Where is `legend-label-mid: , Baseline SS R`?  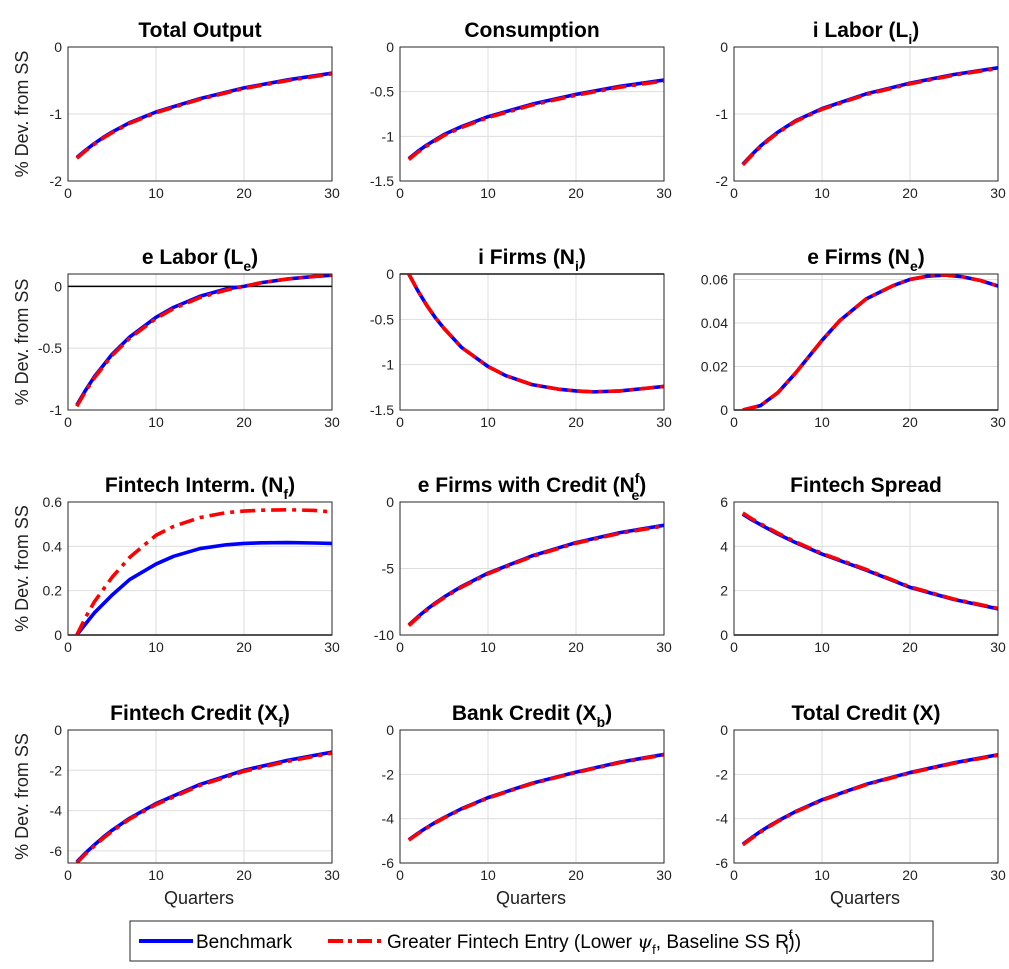 legend-label-mid: , Baseline SS R is located at coordinates (722, 942).